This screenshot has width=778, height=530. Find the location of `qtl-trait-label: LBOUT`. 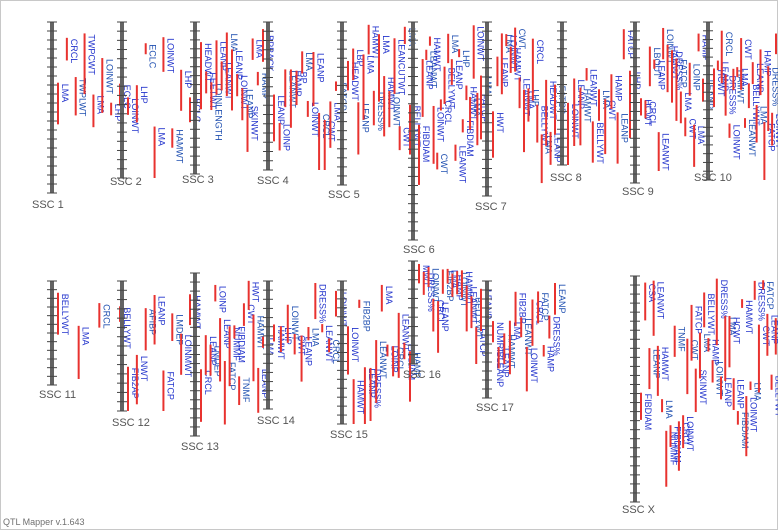

qtl-trait-label: LBOUT is located at coordinates (657, 63).